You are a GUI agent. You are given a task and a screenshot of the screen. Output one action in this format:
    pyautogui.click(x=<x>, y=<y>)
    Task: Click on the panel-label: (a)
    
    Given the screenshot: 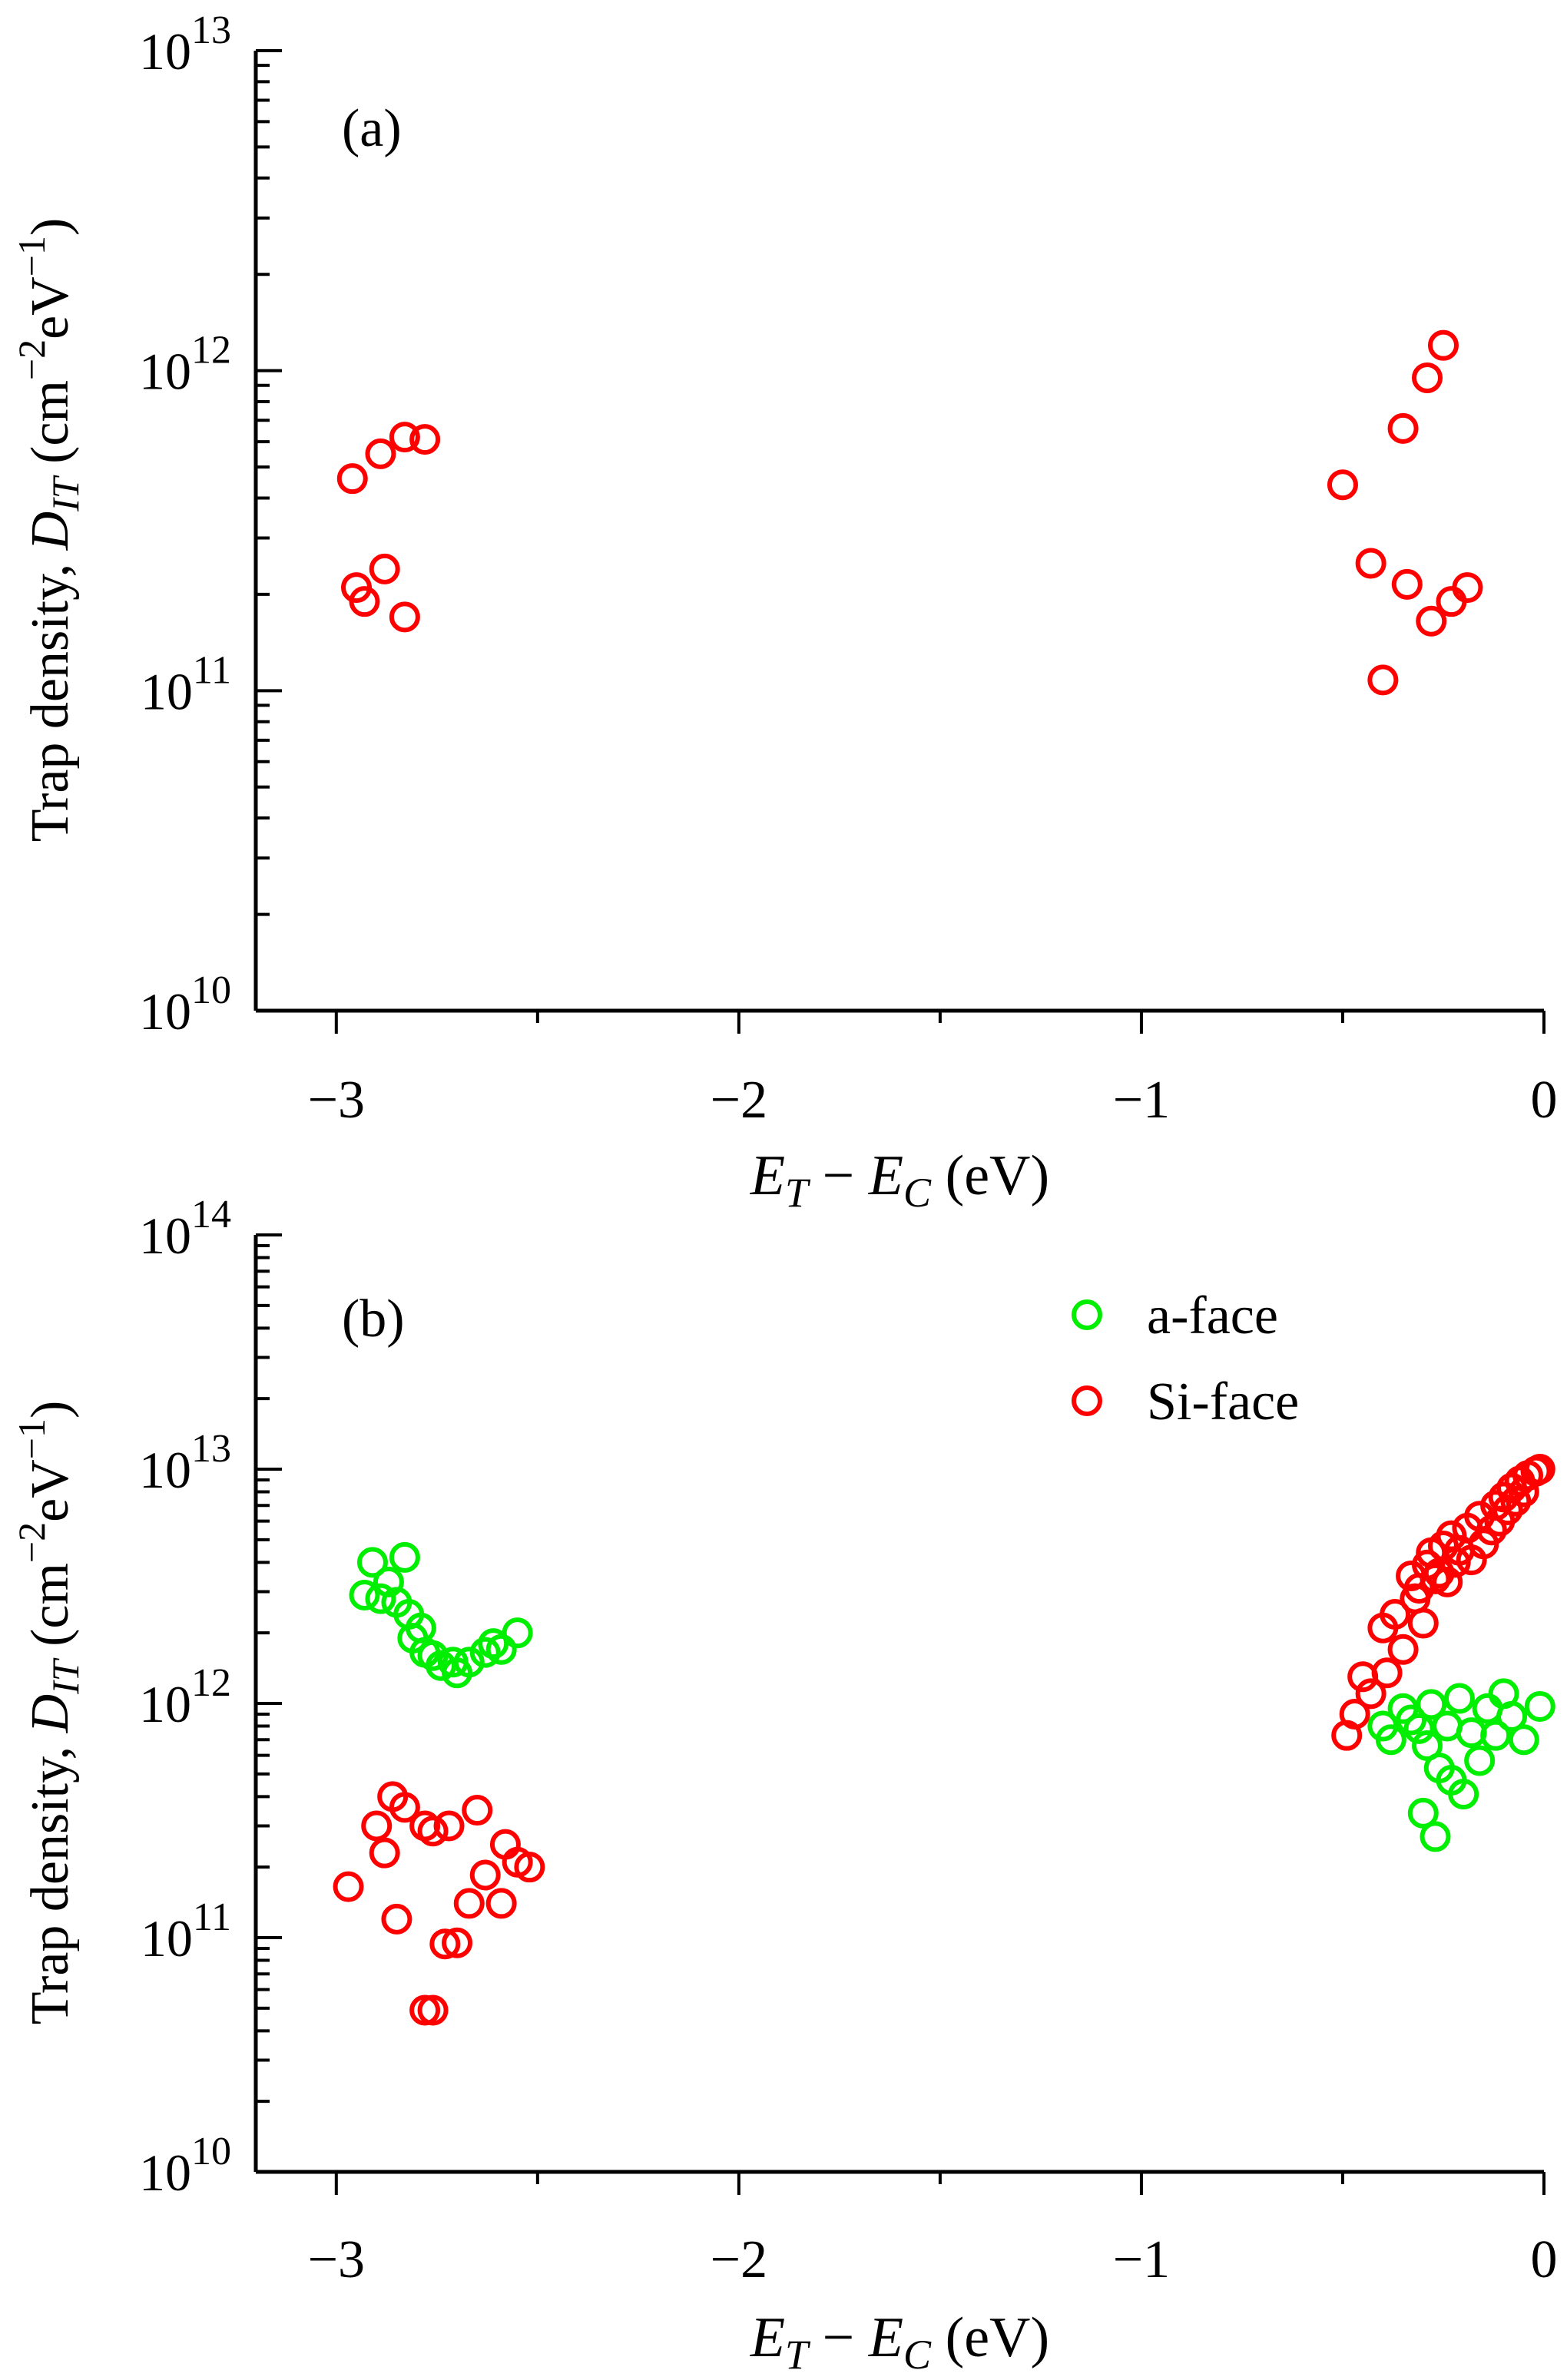 What is the action you would take?
    pyautogui.click(x=372, y=128)
    